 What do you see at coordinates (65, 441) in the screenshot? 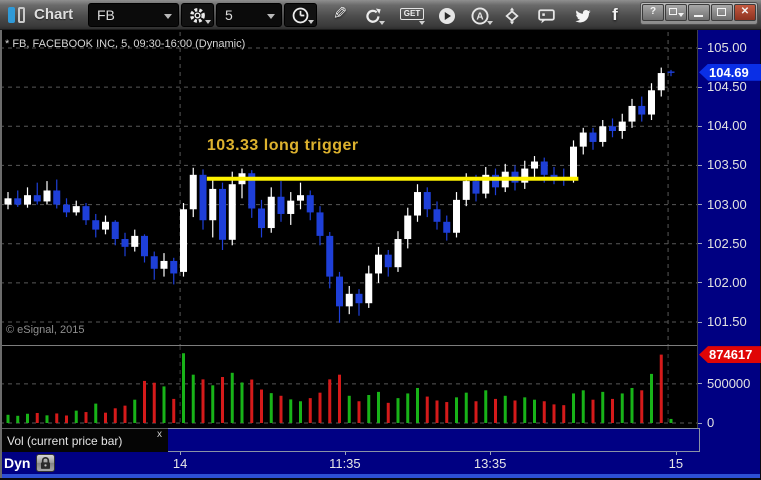
I see `volume-tab-label: Vol (current price bar)` at bounding box center [65, 441].